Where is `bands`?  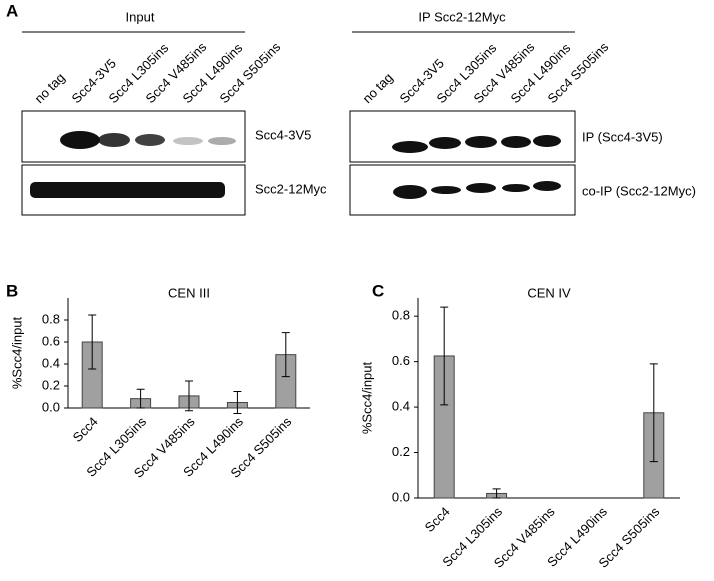 bands is located at coordinates (295, 165).